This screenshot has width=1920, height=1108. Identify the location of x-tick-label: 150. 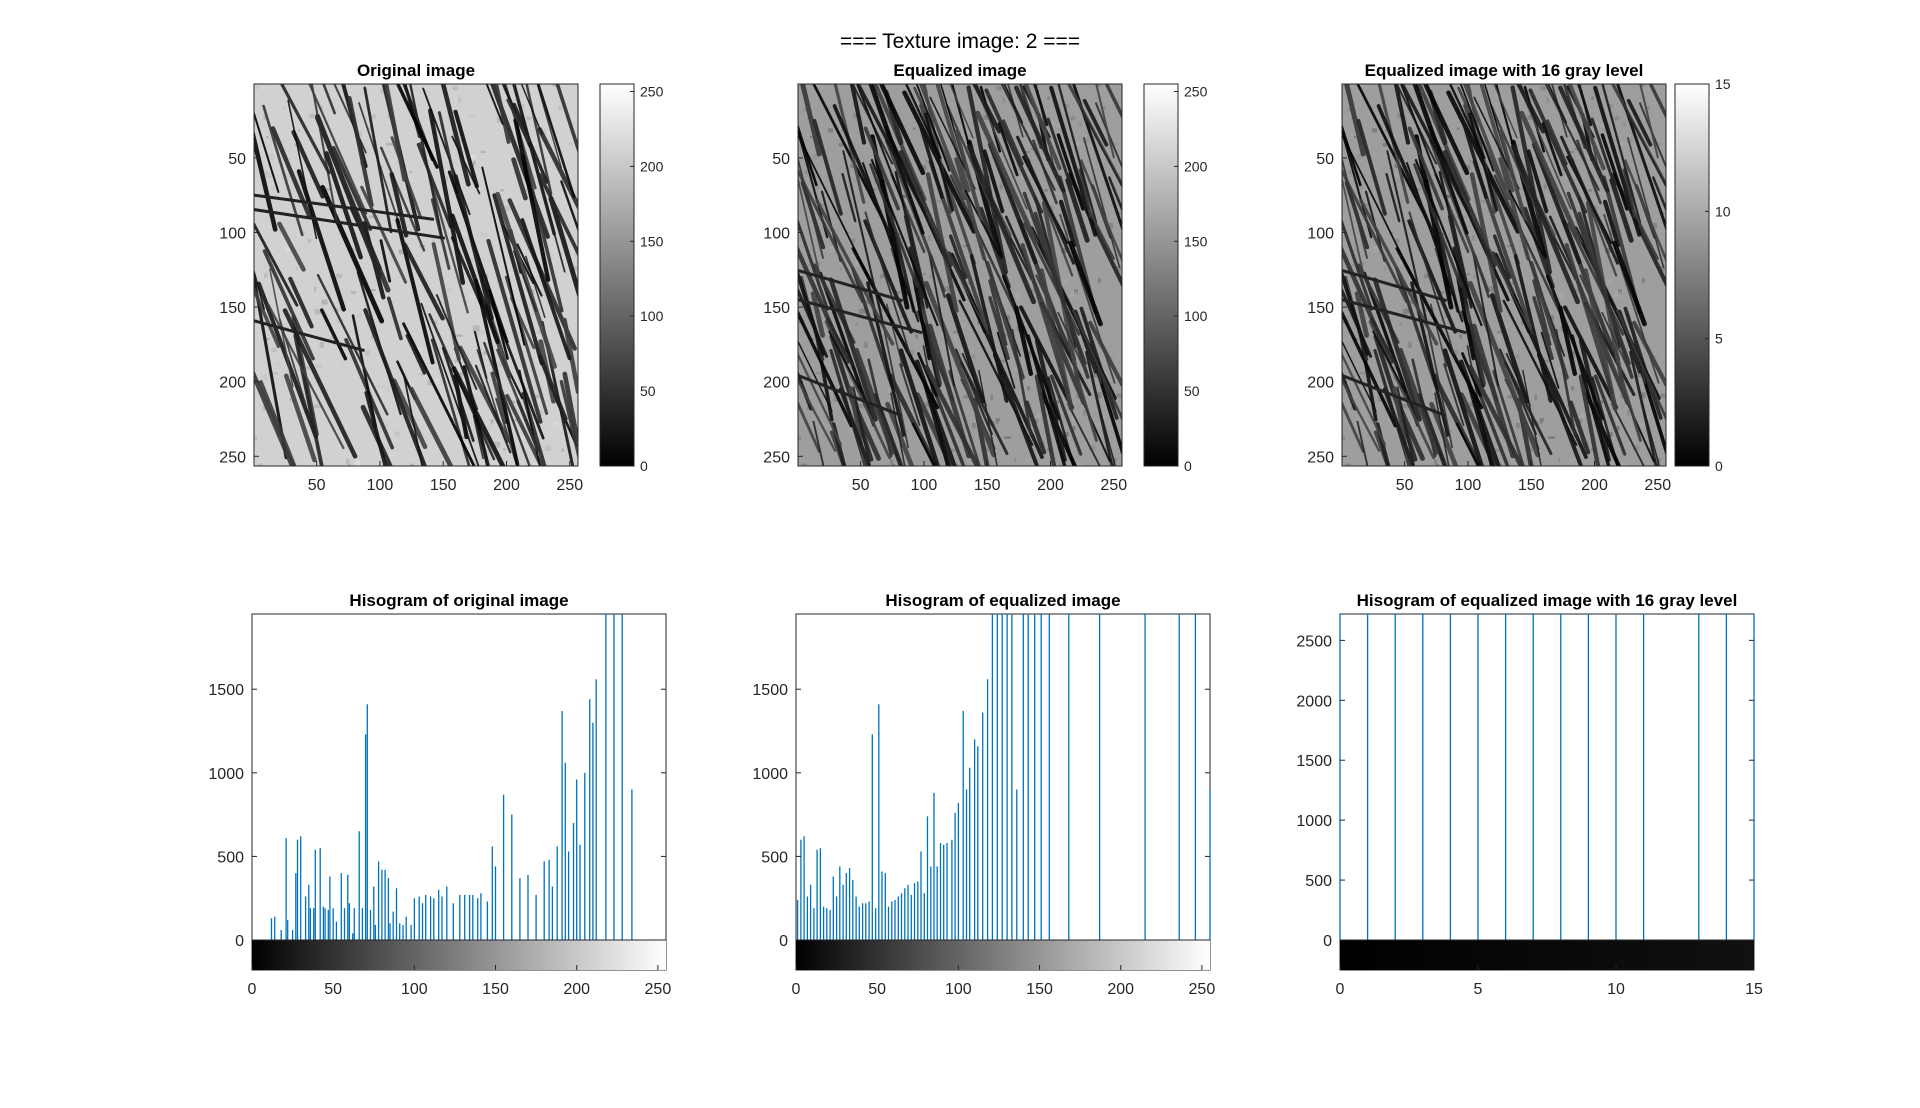
(443, 485).